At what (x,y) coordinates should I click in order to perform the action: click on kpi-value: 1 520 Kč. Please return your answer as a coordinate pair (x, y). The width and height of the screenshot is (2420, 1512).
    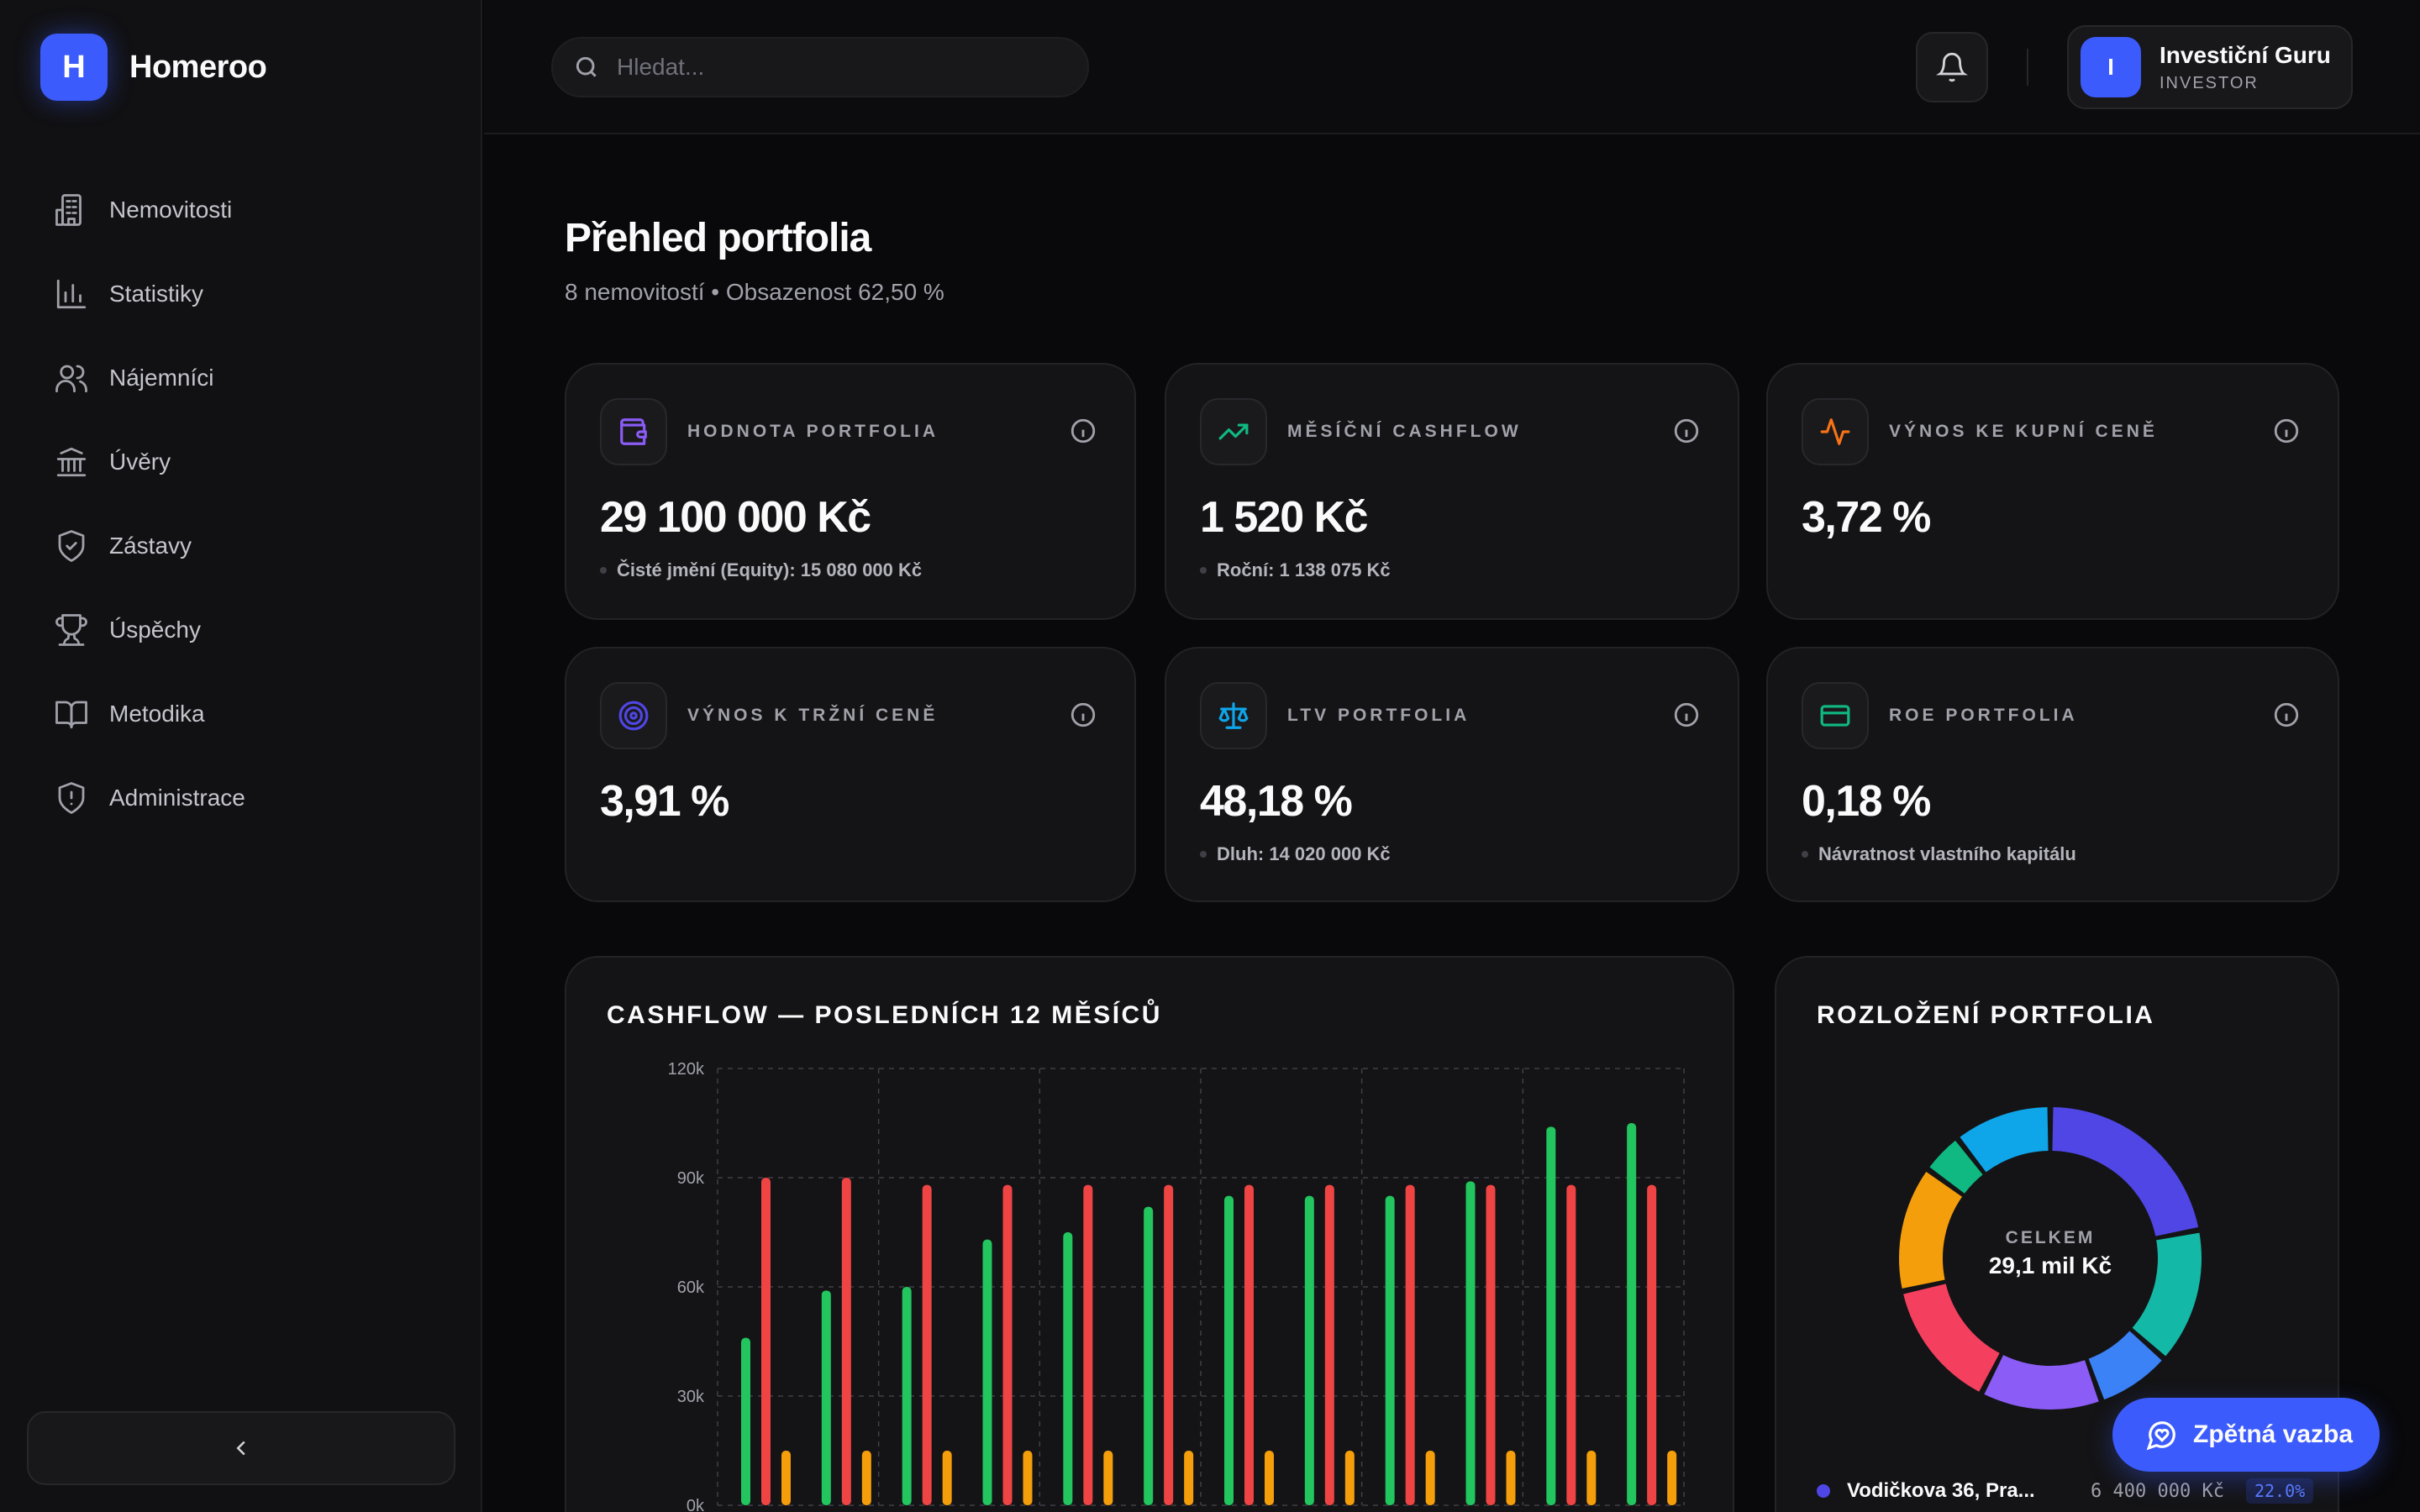
    Looking at the image, I should click on (1285, 517).